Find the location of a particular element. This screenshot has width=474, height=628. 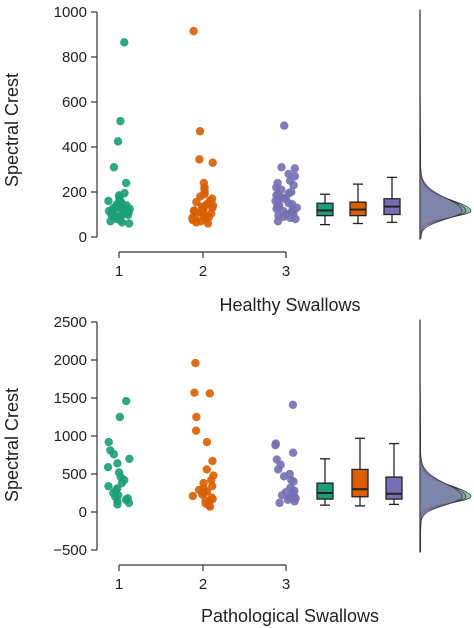

y-tick-label: 400 is located at coordinates (74, 147).